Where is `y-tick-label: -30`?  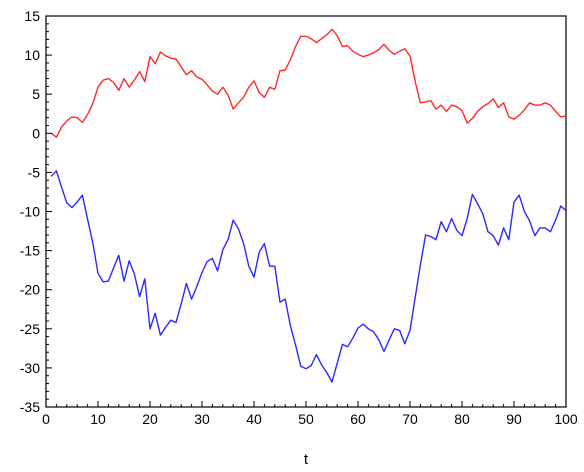
y-tick-label: -30 is located at coordinates (30, 368).